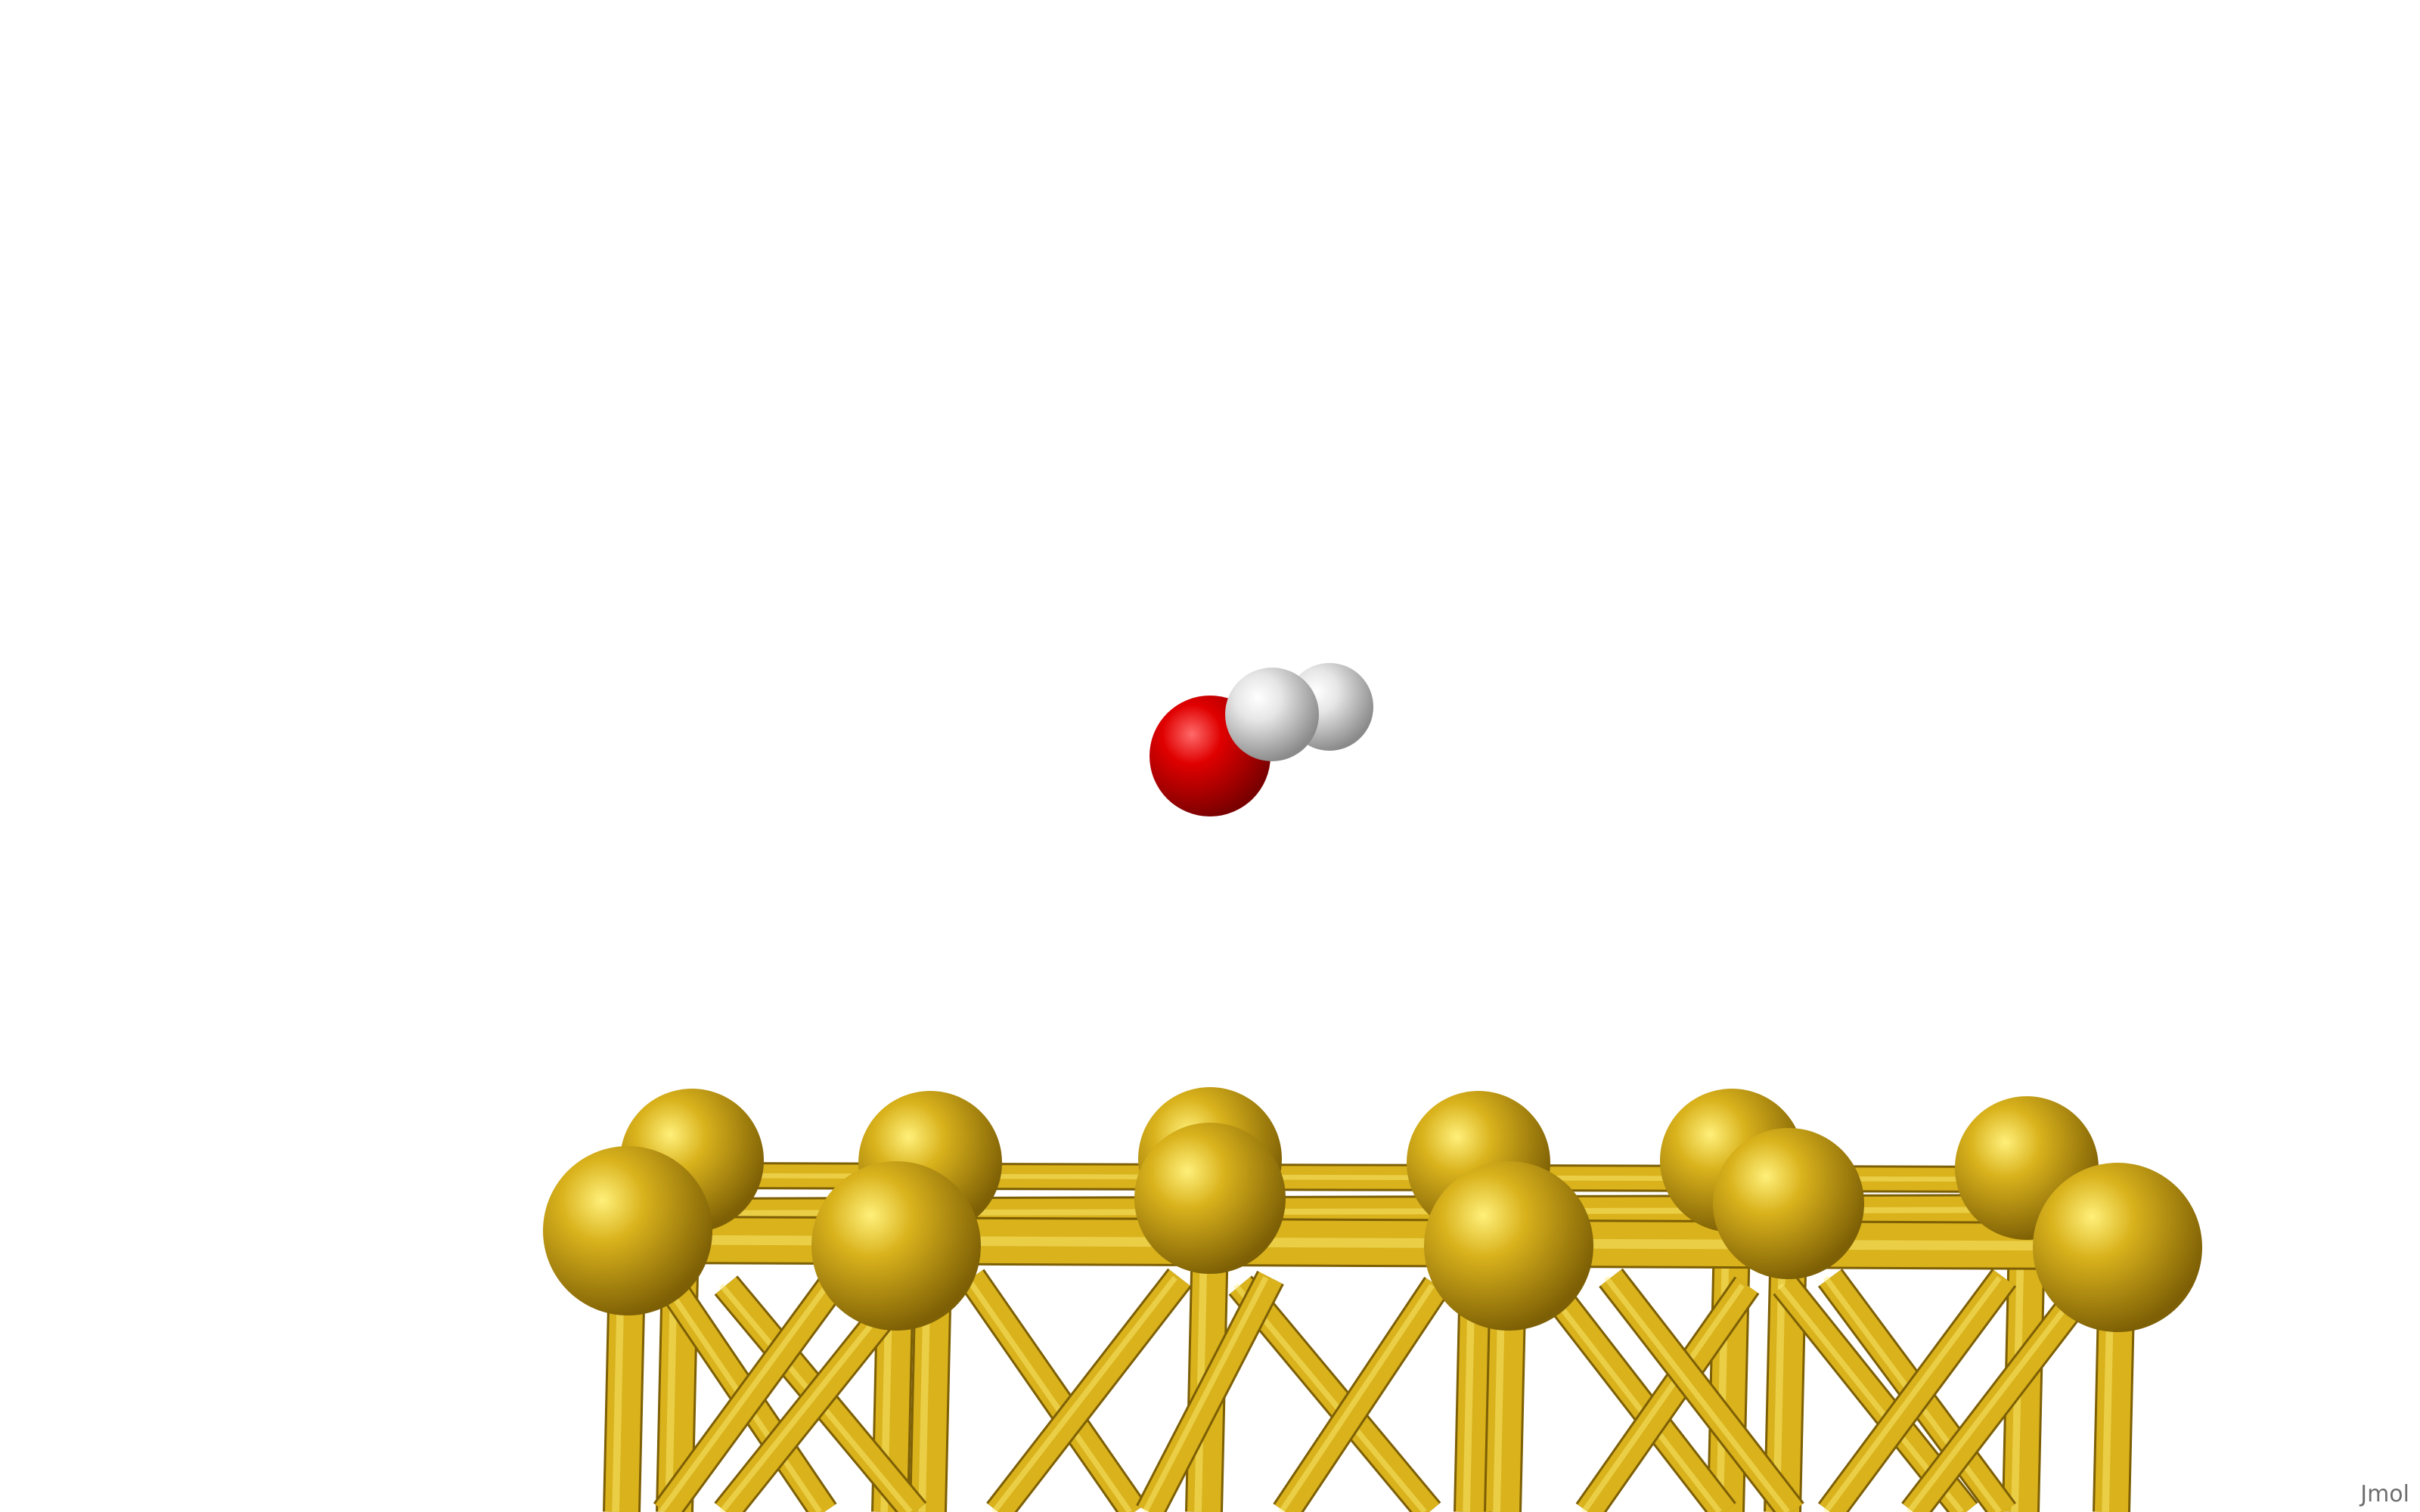 The height and width of the screenshot is (1512, 2420). What do you see at coordinates (1201, 1375) in the screenshot?
I see `au-bond-vertical-4-shine` at bounding box center [1201, 1375].